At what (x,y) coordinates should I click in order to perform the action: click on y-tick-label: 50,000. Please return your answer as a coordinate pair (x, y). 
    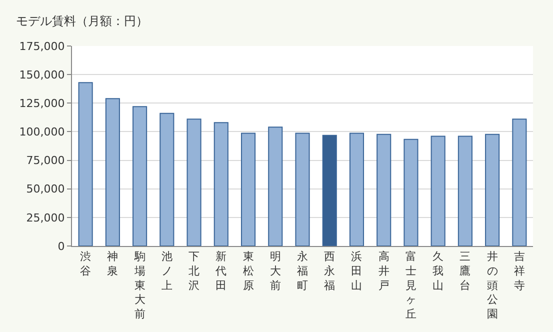
    Looking at the image, I should click on (45, 189).